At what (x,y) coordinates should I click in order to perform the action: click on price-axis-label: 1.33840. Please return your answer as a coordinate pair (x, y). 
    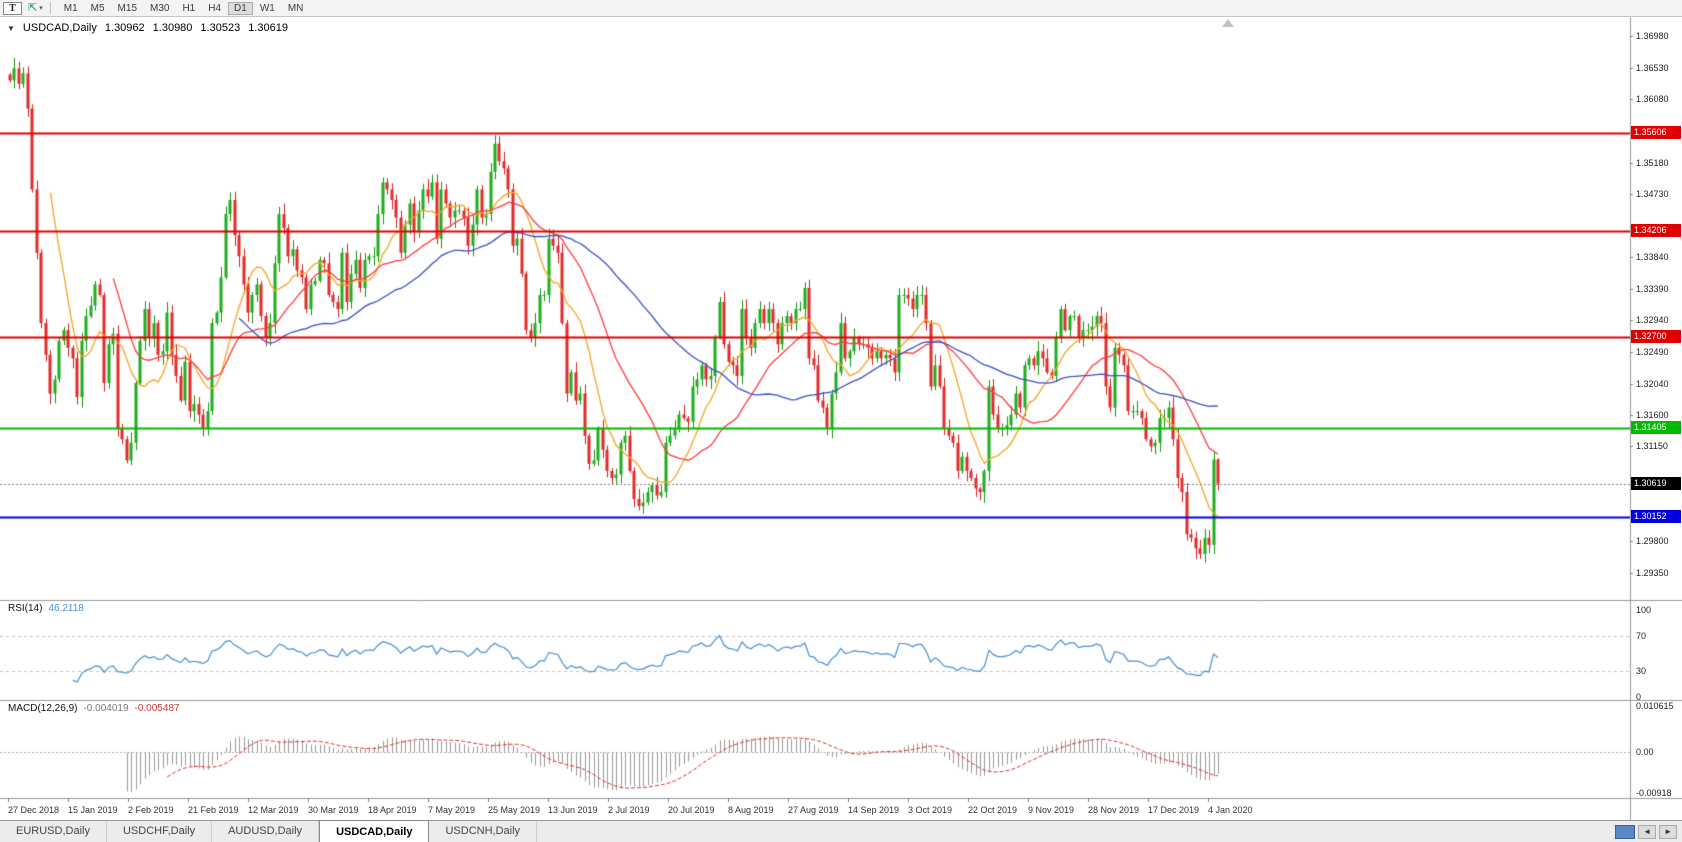
    Looking at the image, I should click on (1652, 256).